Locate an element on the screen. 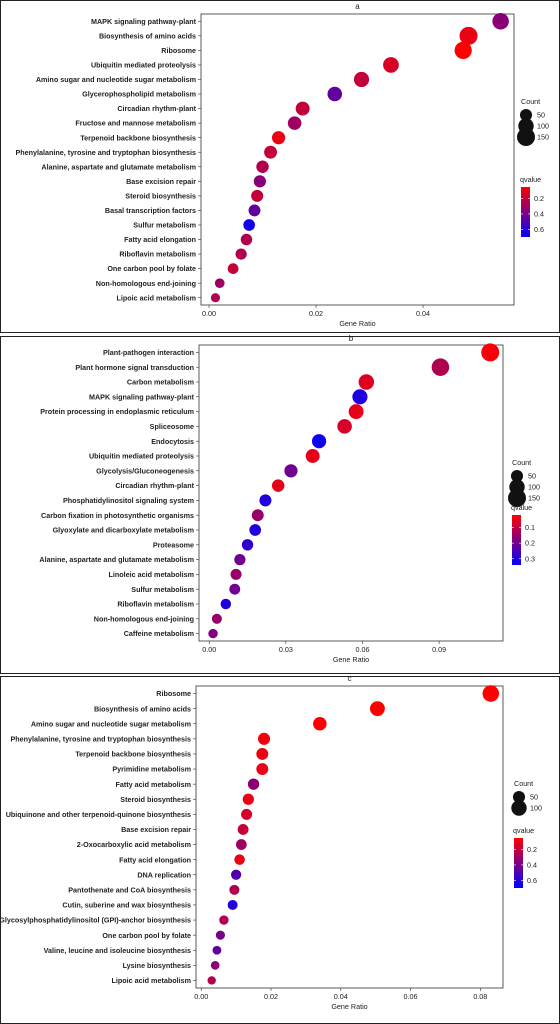 The width and height of the screenshot is (560, 1024). color-legend-label: 0.4 is located at coordinates (539, 214).